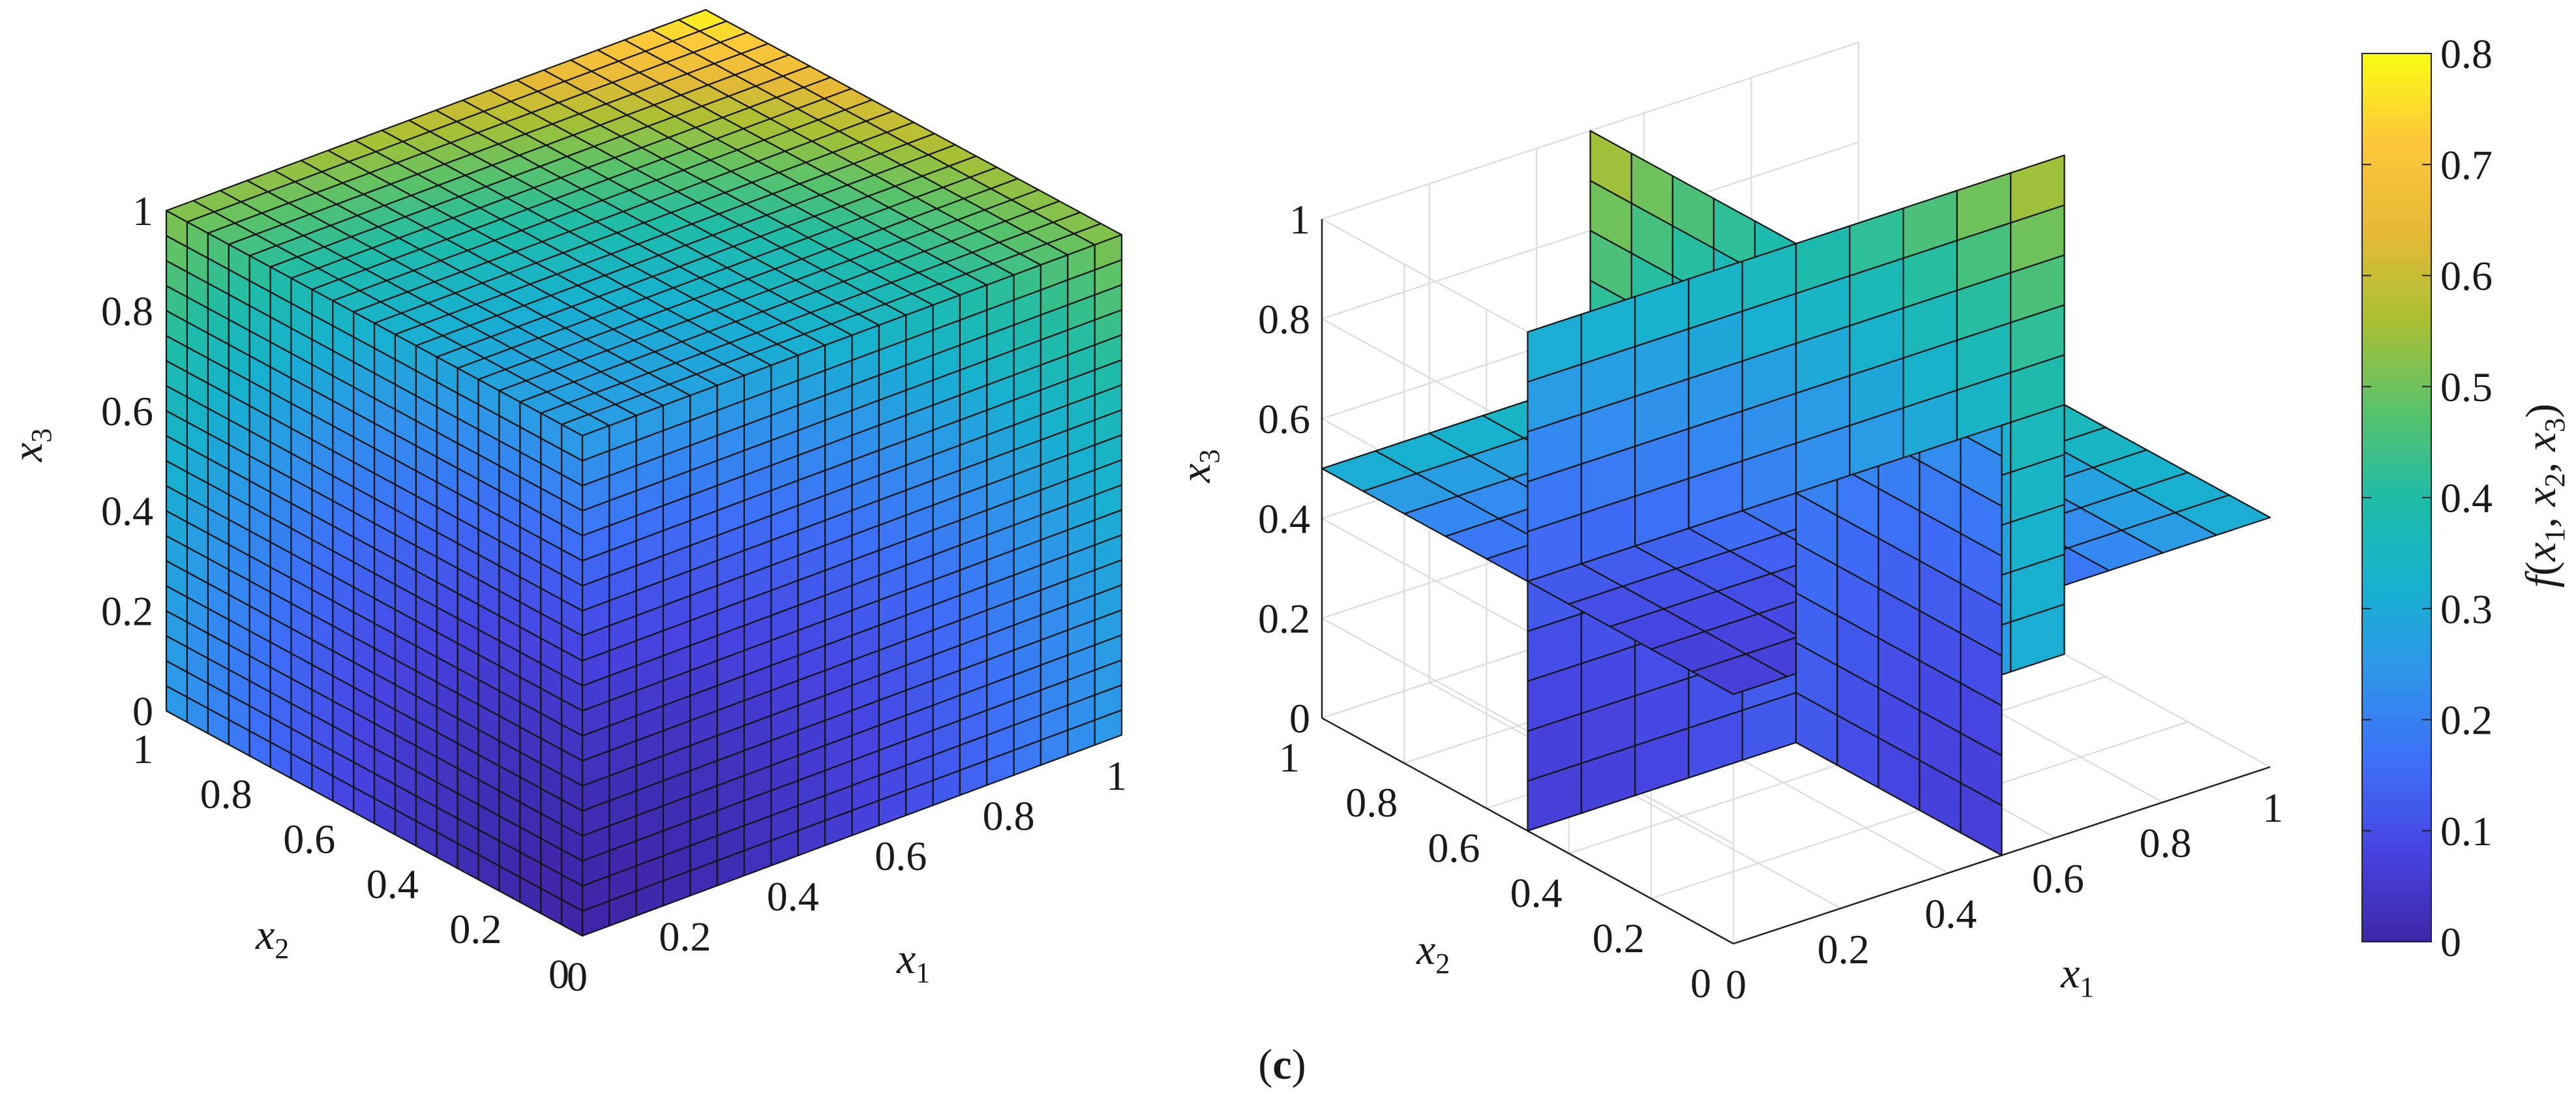 The height and width of the screenshot is (1110, 2576). Describe the element at coordinates (272, 938) in the screenshot. I see `left-x2-axis-label: x2` at that location.